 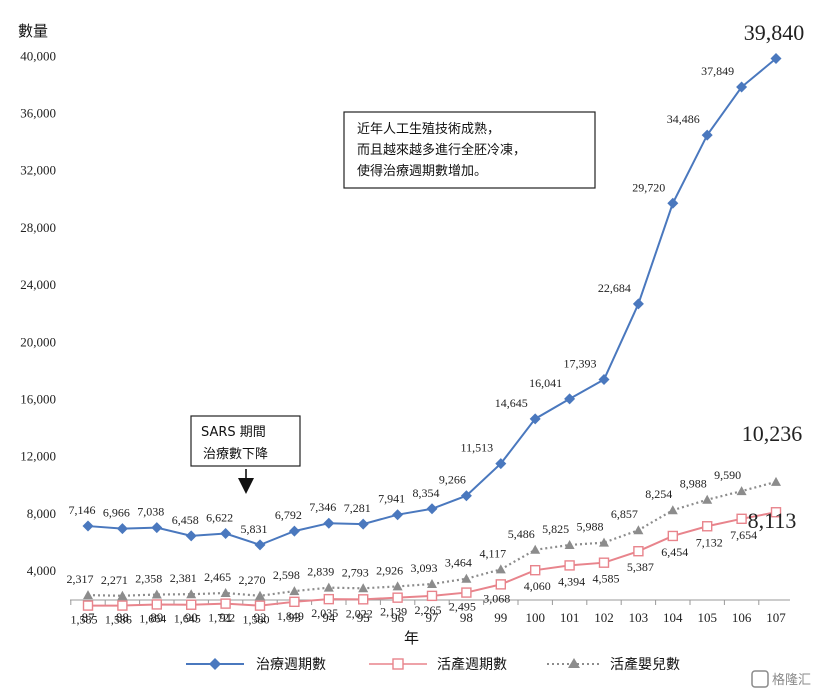 I want to click on data-label: 2,465, so click(x=217, y=577).